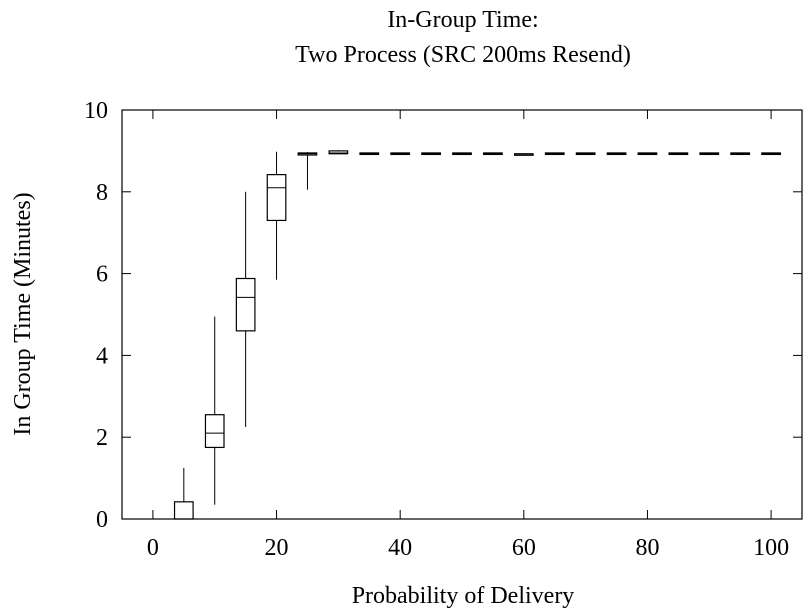  What do you see at coordinates (400, 548) in the screenshot?
I see `x-tick-label: 40` at bounding box center [400, 548].